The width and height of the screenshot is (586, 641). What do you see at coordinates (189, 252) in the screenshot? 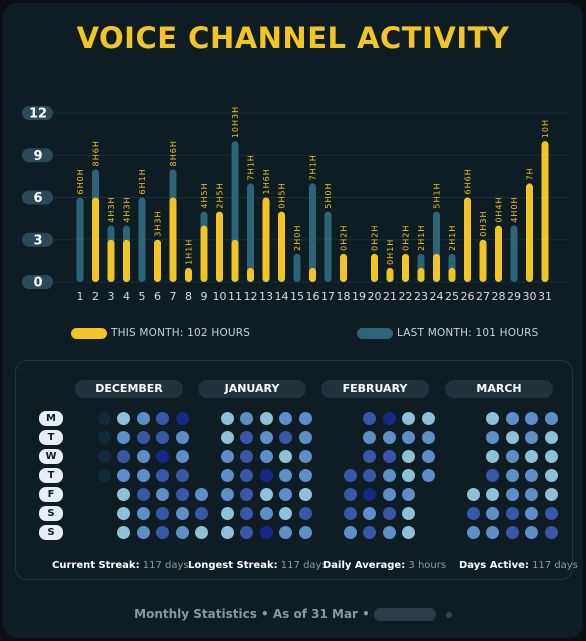
I see `bar-data-label: 1H1H` at bounding box center [189, 252].